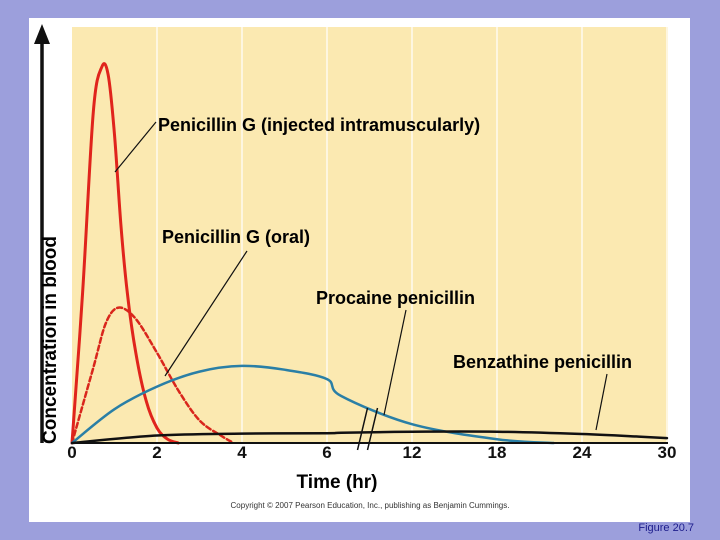 This screenshot has height=540, width=720. What do you see at coordinates (582, 452) in the screenshot?
I see `x-tick-label-6: 24` at bounding box center [582, 452].